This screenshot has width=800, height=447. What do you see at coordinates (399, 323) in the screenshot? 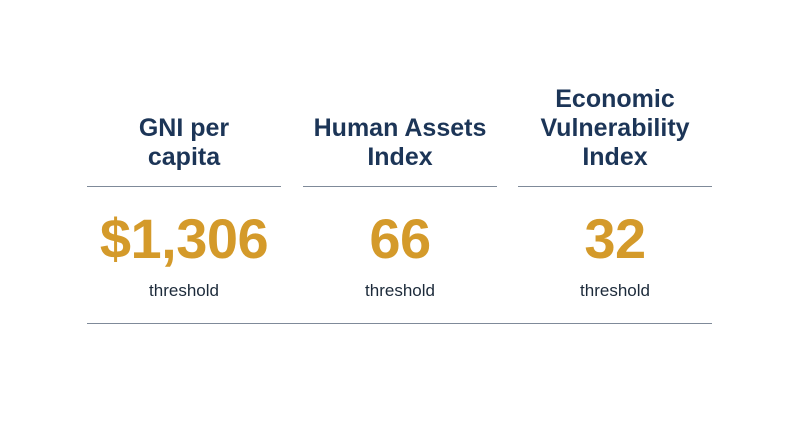
I see `bottom-divider` at bounding box center [399, 323].